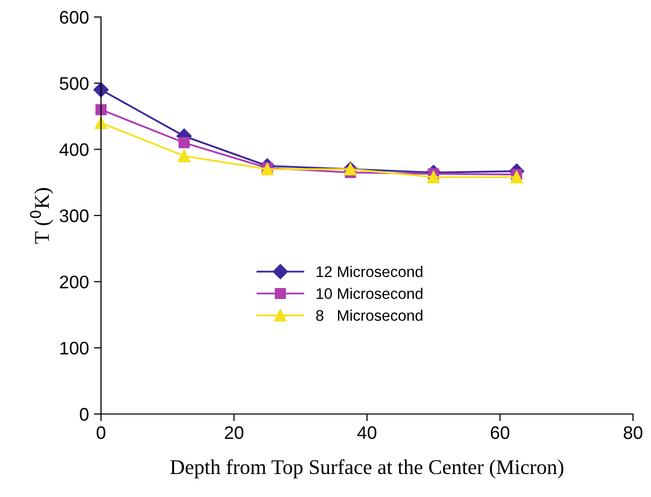  What do you see at coordinates (367, 468) in the screenshot?
I see `x-axis-title: Depth from Top Surface at the Center (Micron)` at bounding box center [367, 468].